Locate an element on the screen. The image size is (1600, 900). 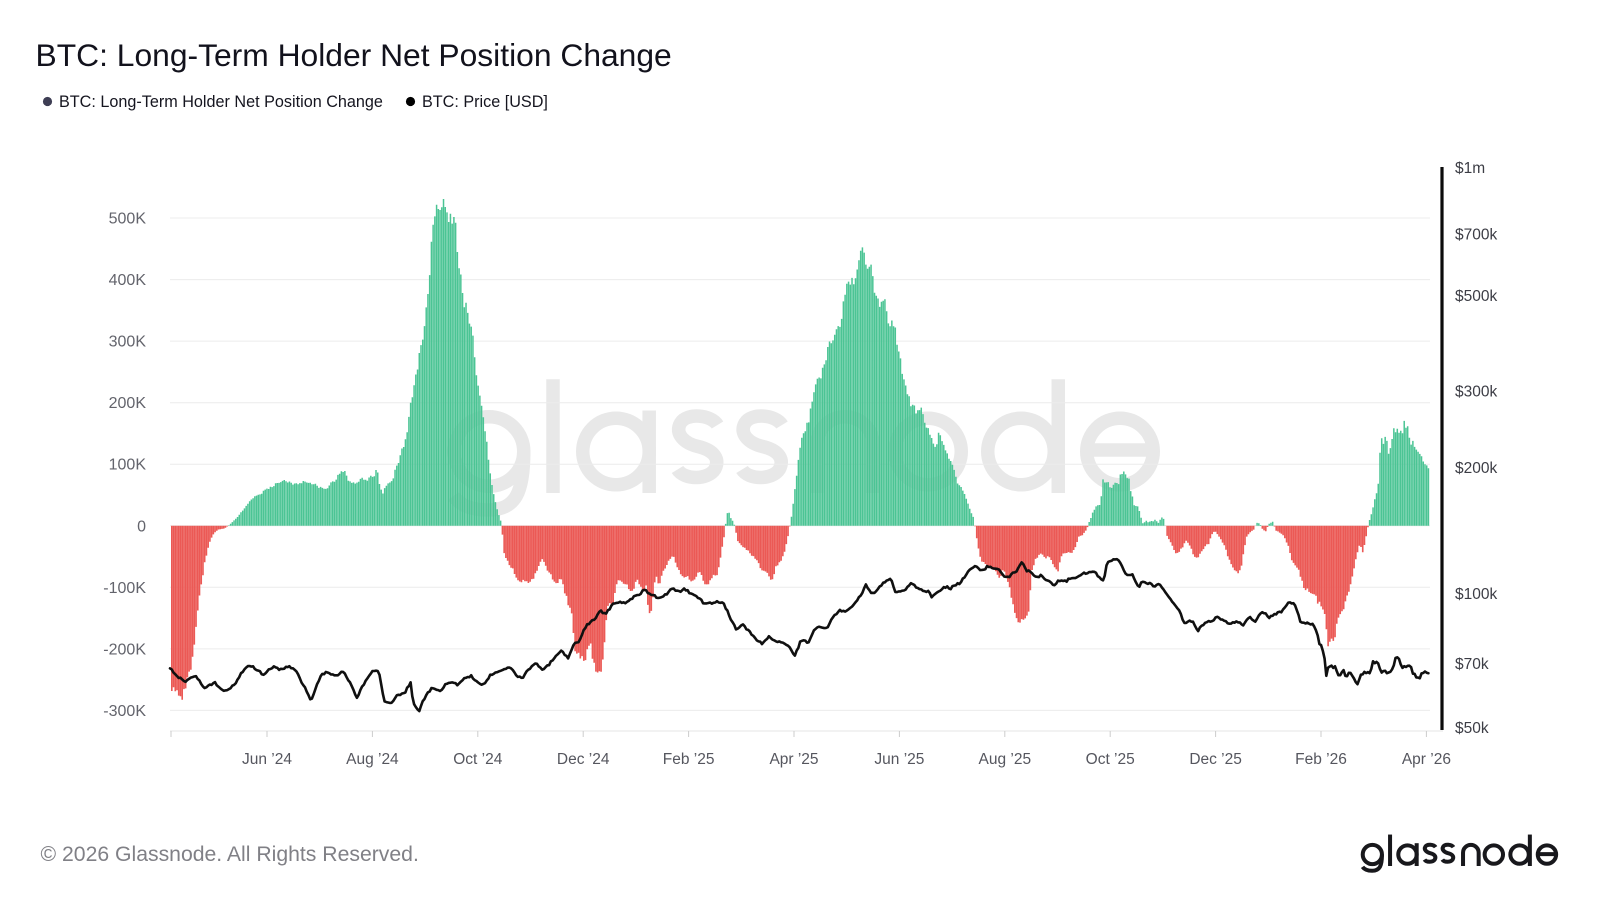
svg-text: 0 is located at coordinates (141, 526).